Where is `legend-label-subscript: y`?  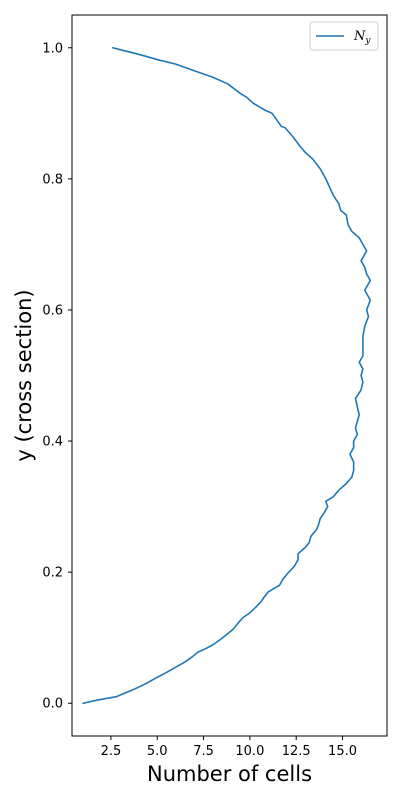
legend-label-subscript: y is located at coordinates (367, 41).